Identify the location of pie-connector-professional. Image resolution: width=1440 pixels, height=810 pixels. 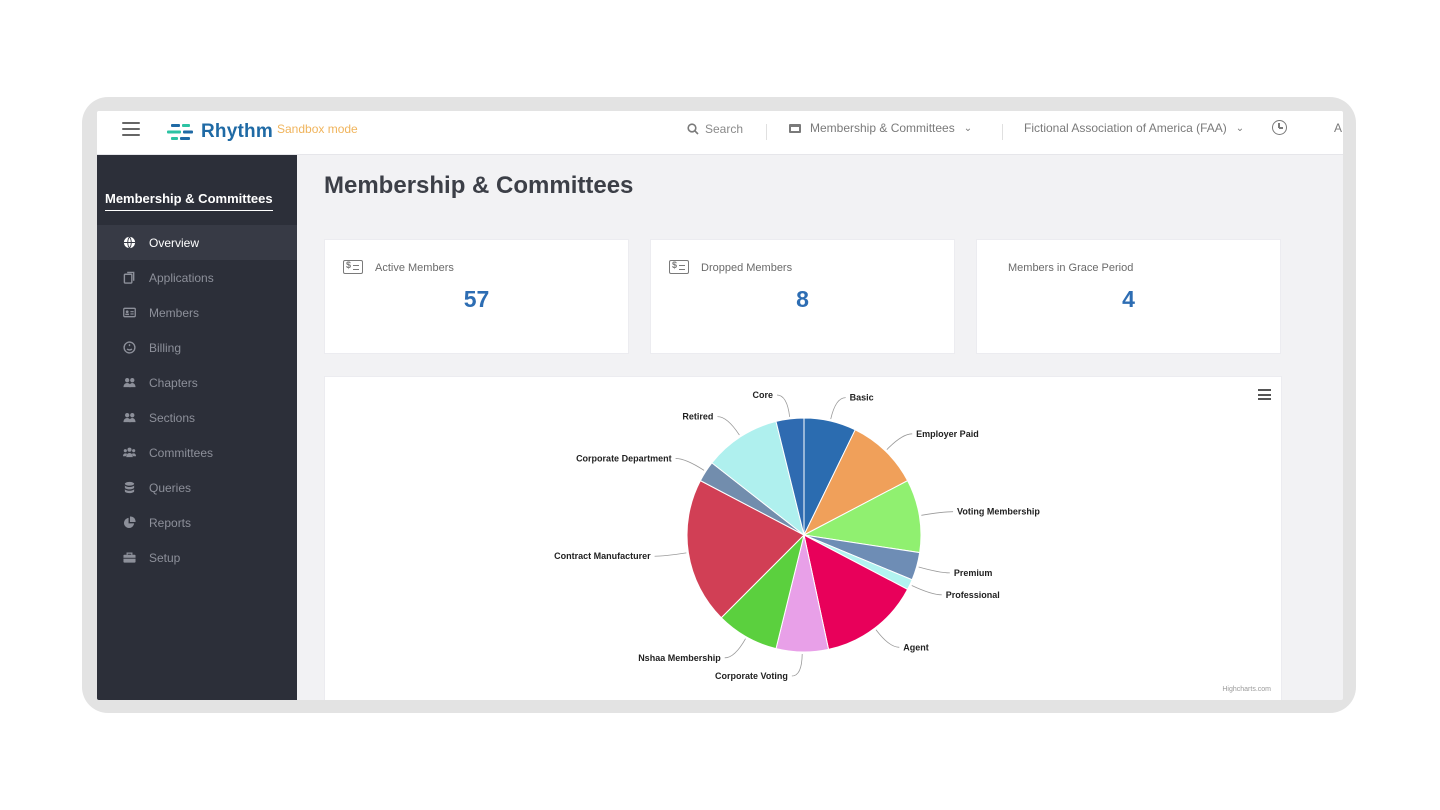
(926, 590).